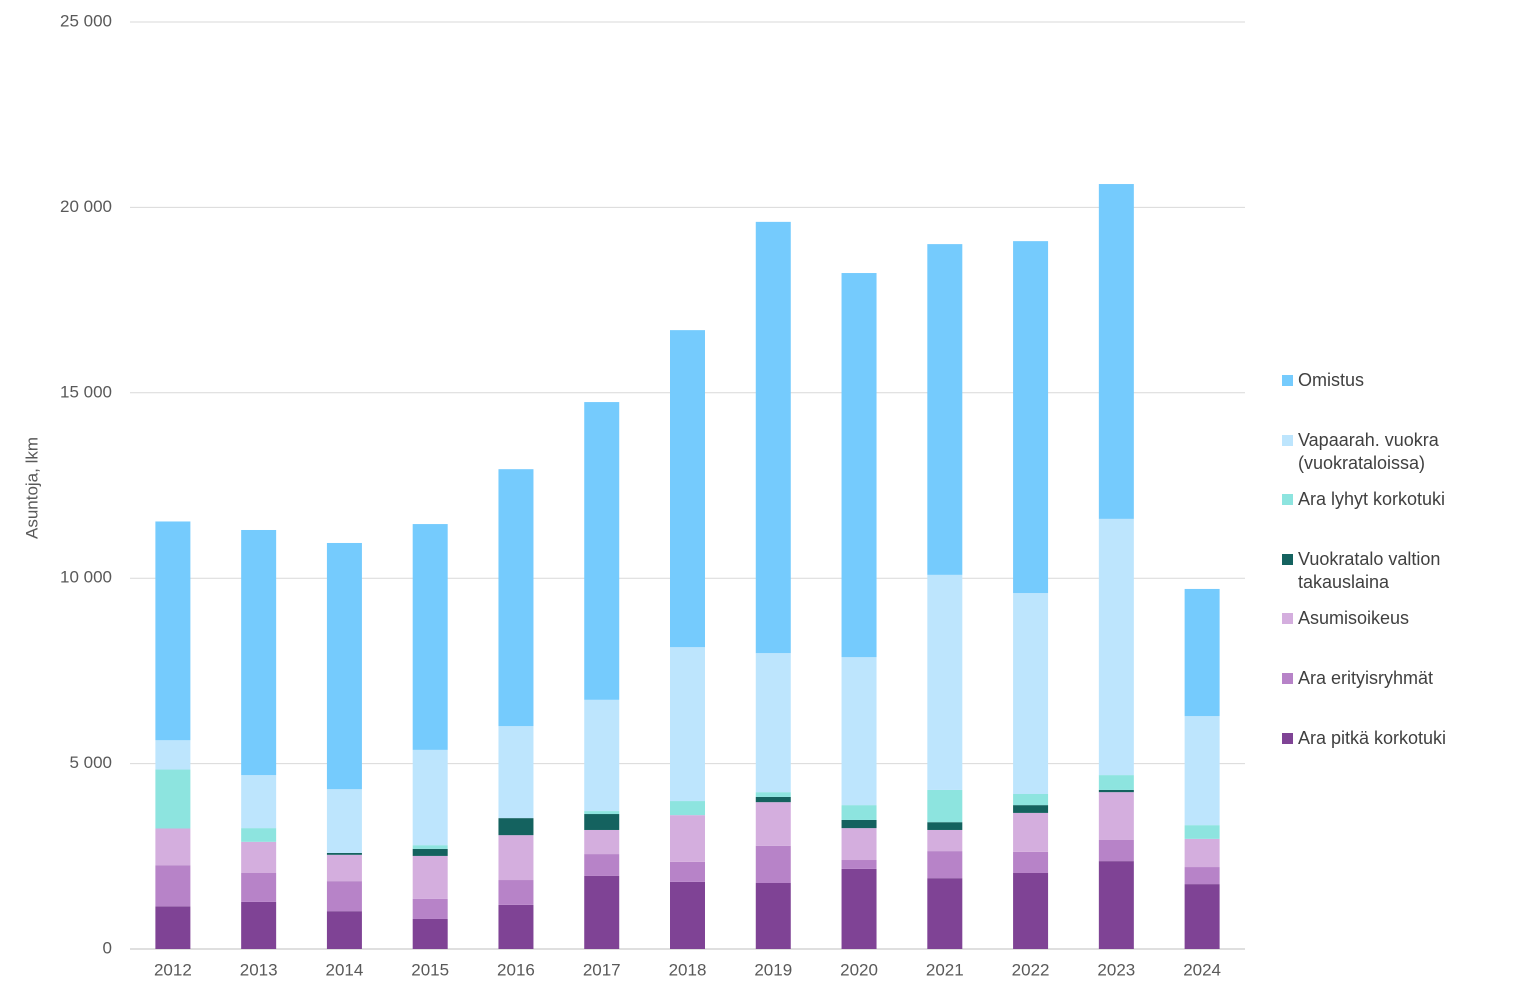  I want to click on legend-item: Ara erityisryhmät, so click(1377, 678).